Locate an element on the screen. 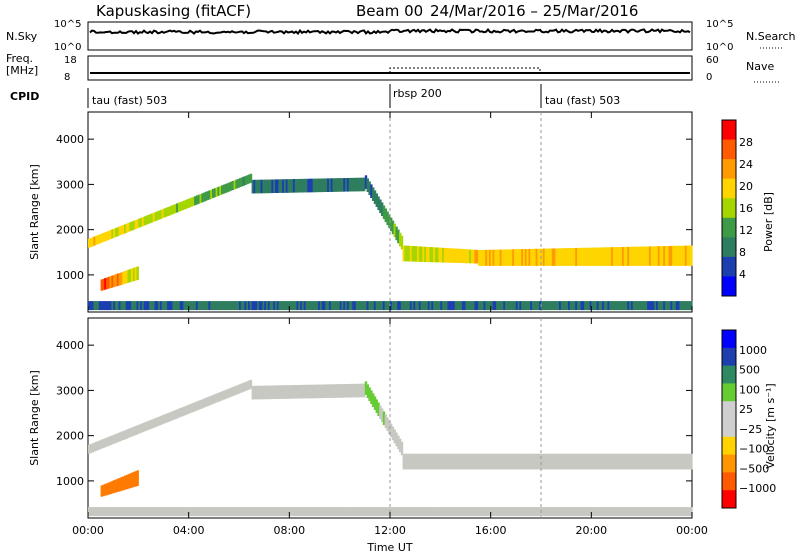 The width and height of the screenshot is (800, 554). noise-sky-label: N.Sky is located at coordinates (22, 36).